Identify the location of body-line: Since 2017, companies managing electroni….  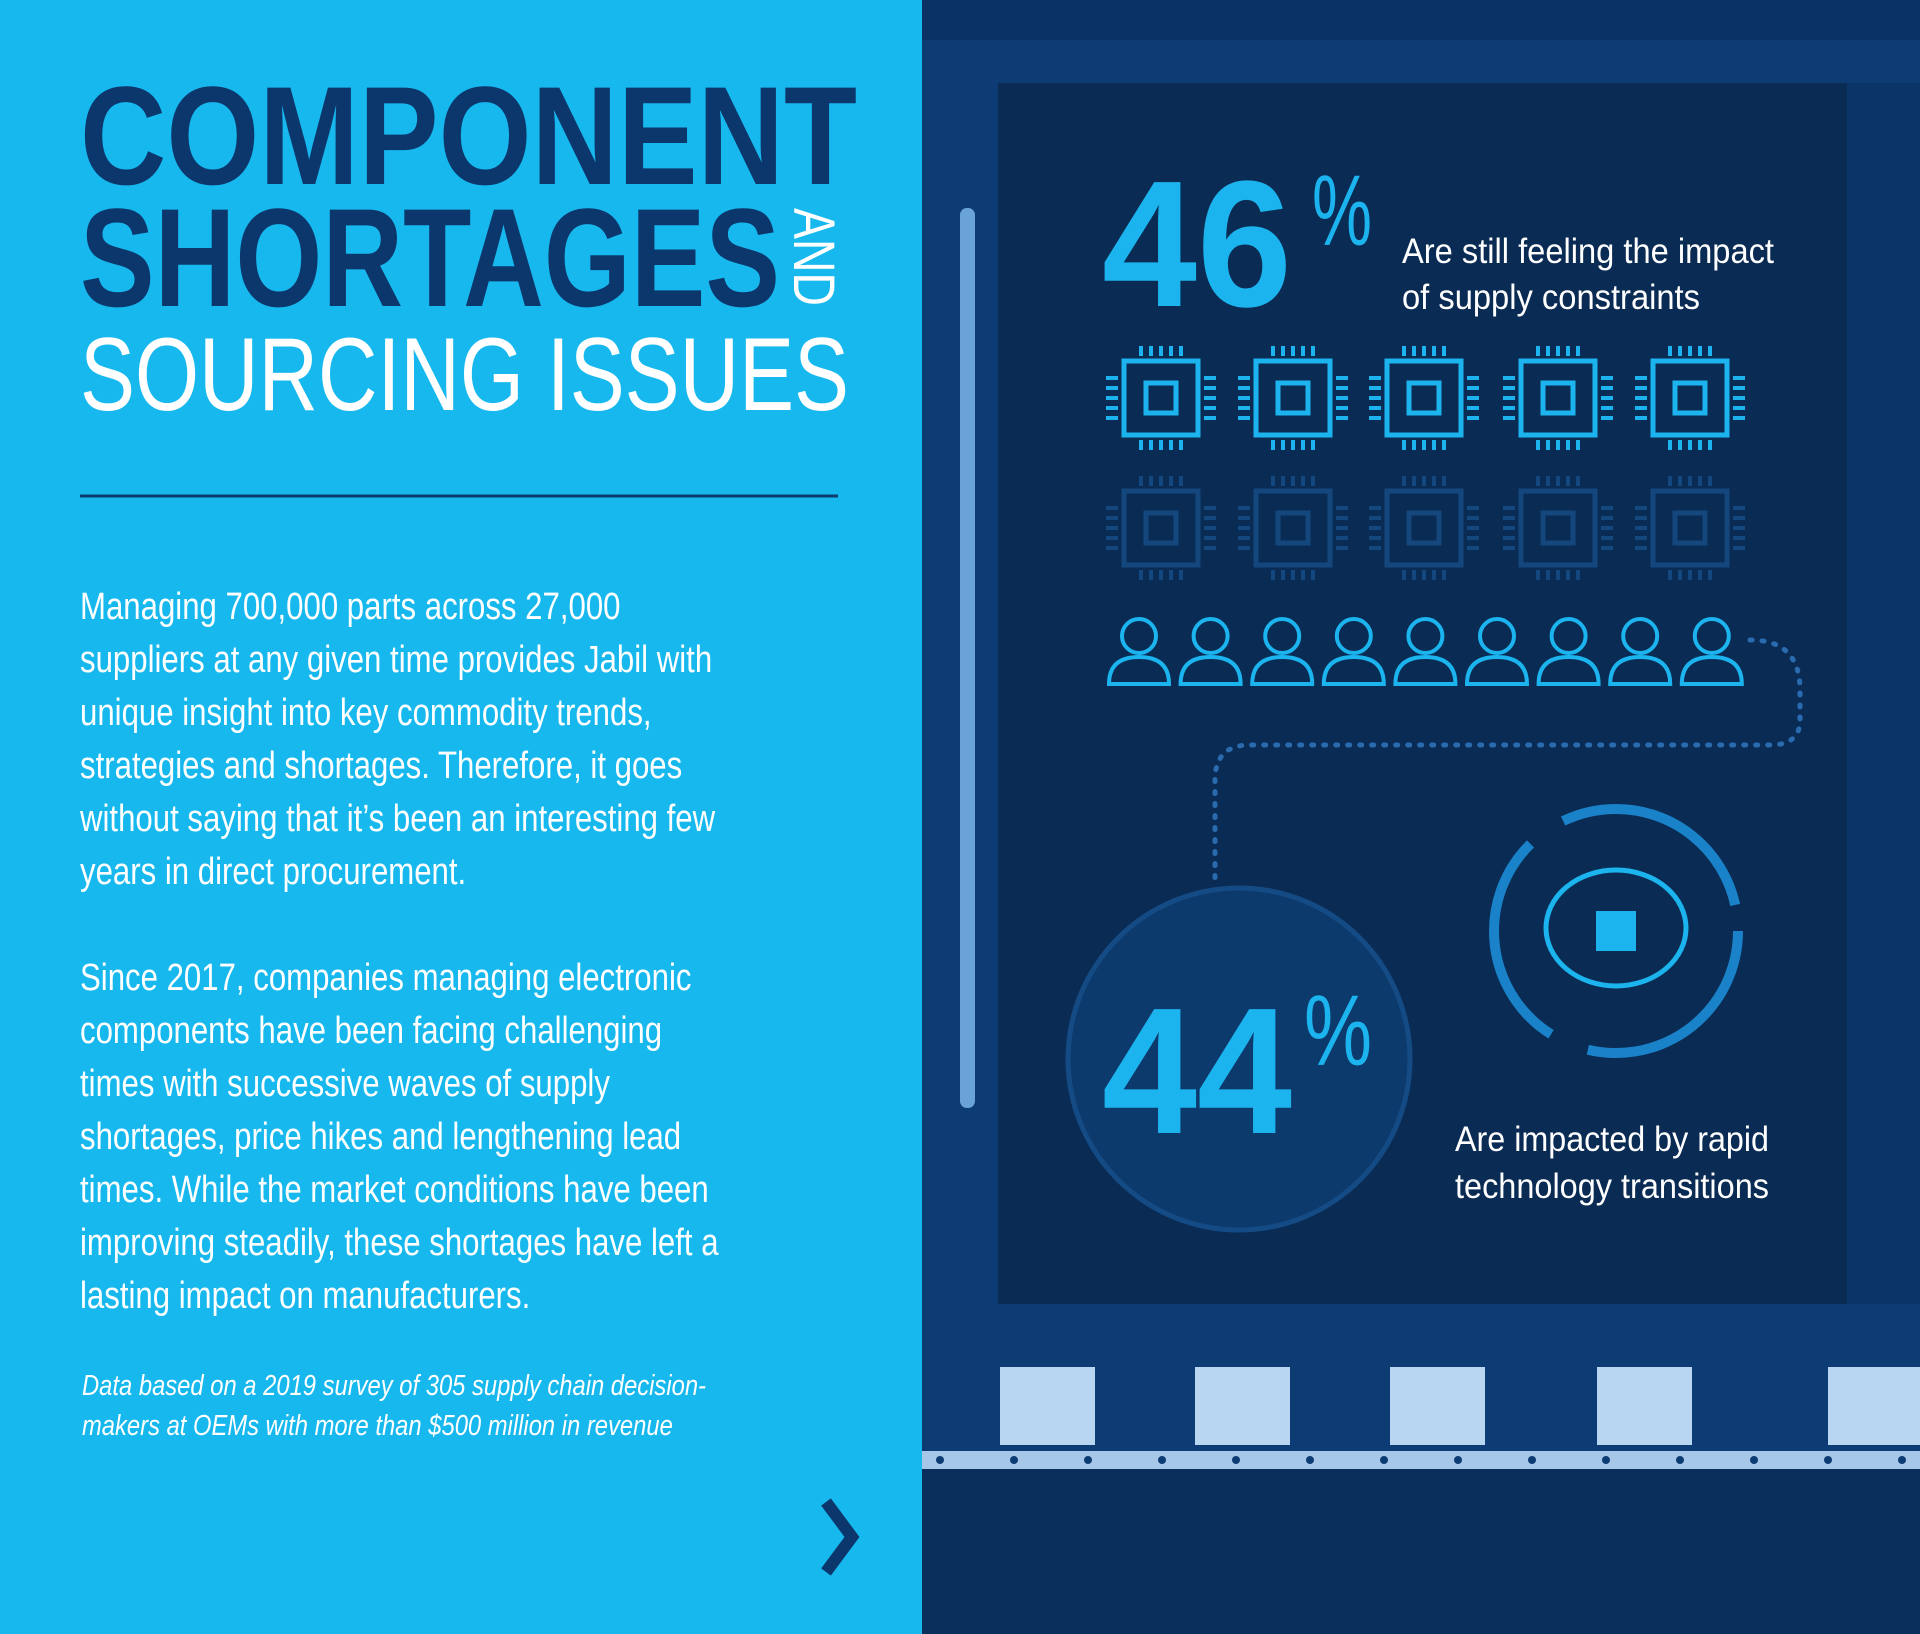
(386, 978).